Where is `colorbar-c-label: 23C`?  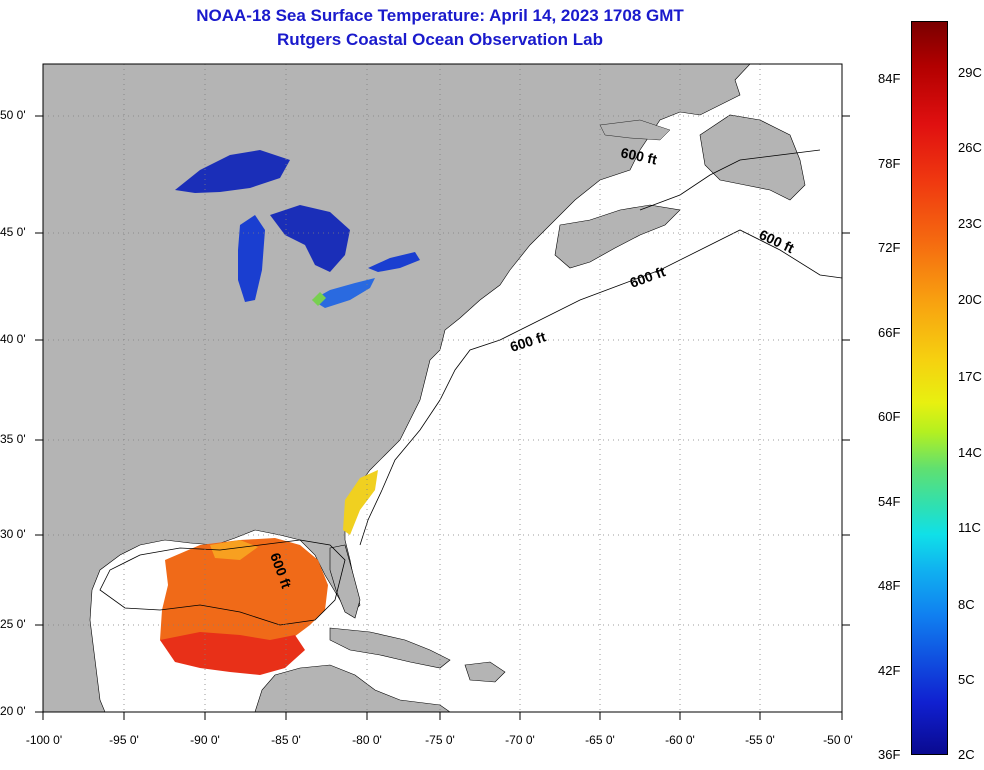
colorbar-c-label: 23C is located at coordinates (970, 223).